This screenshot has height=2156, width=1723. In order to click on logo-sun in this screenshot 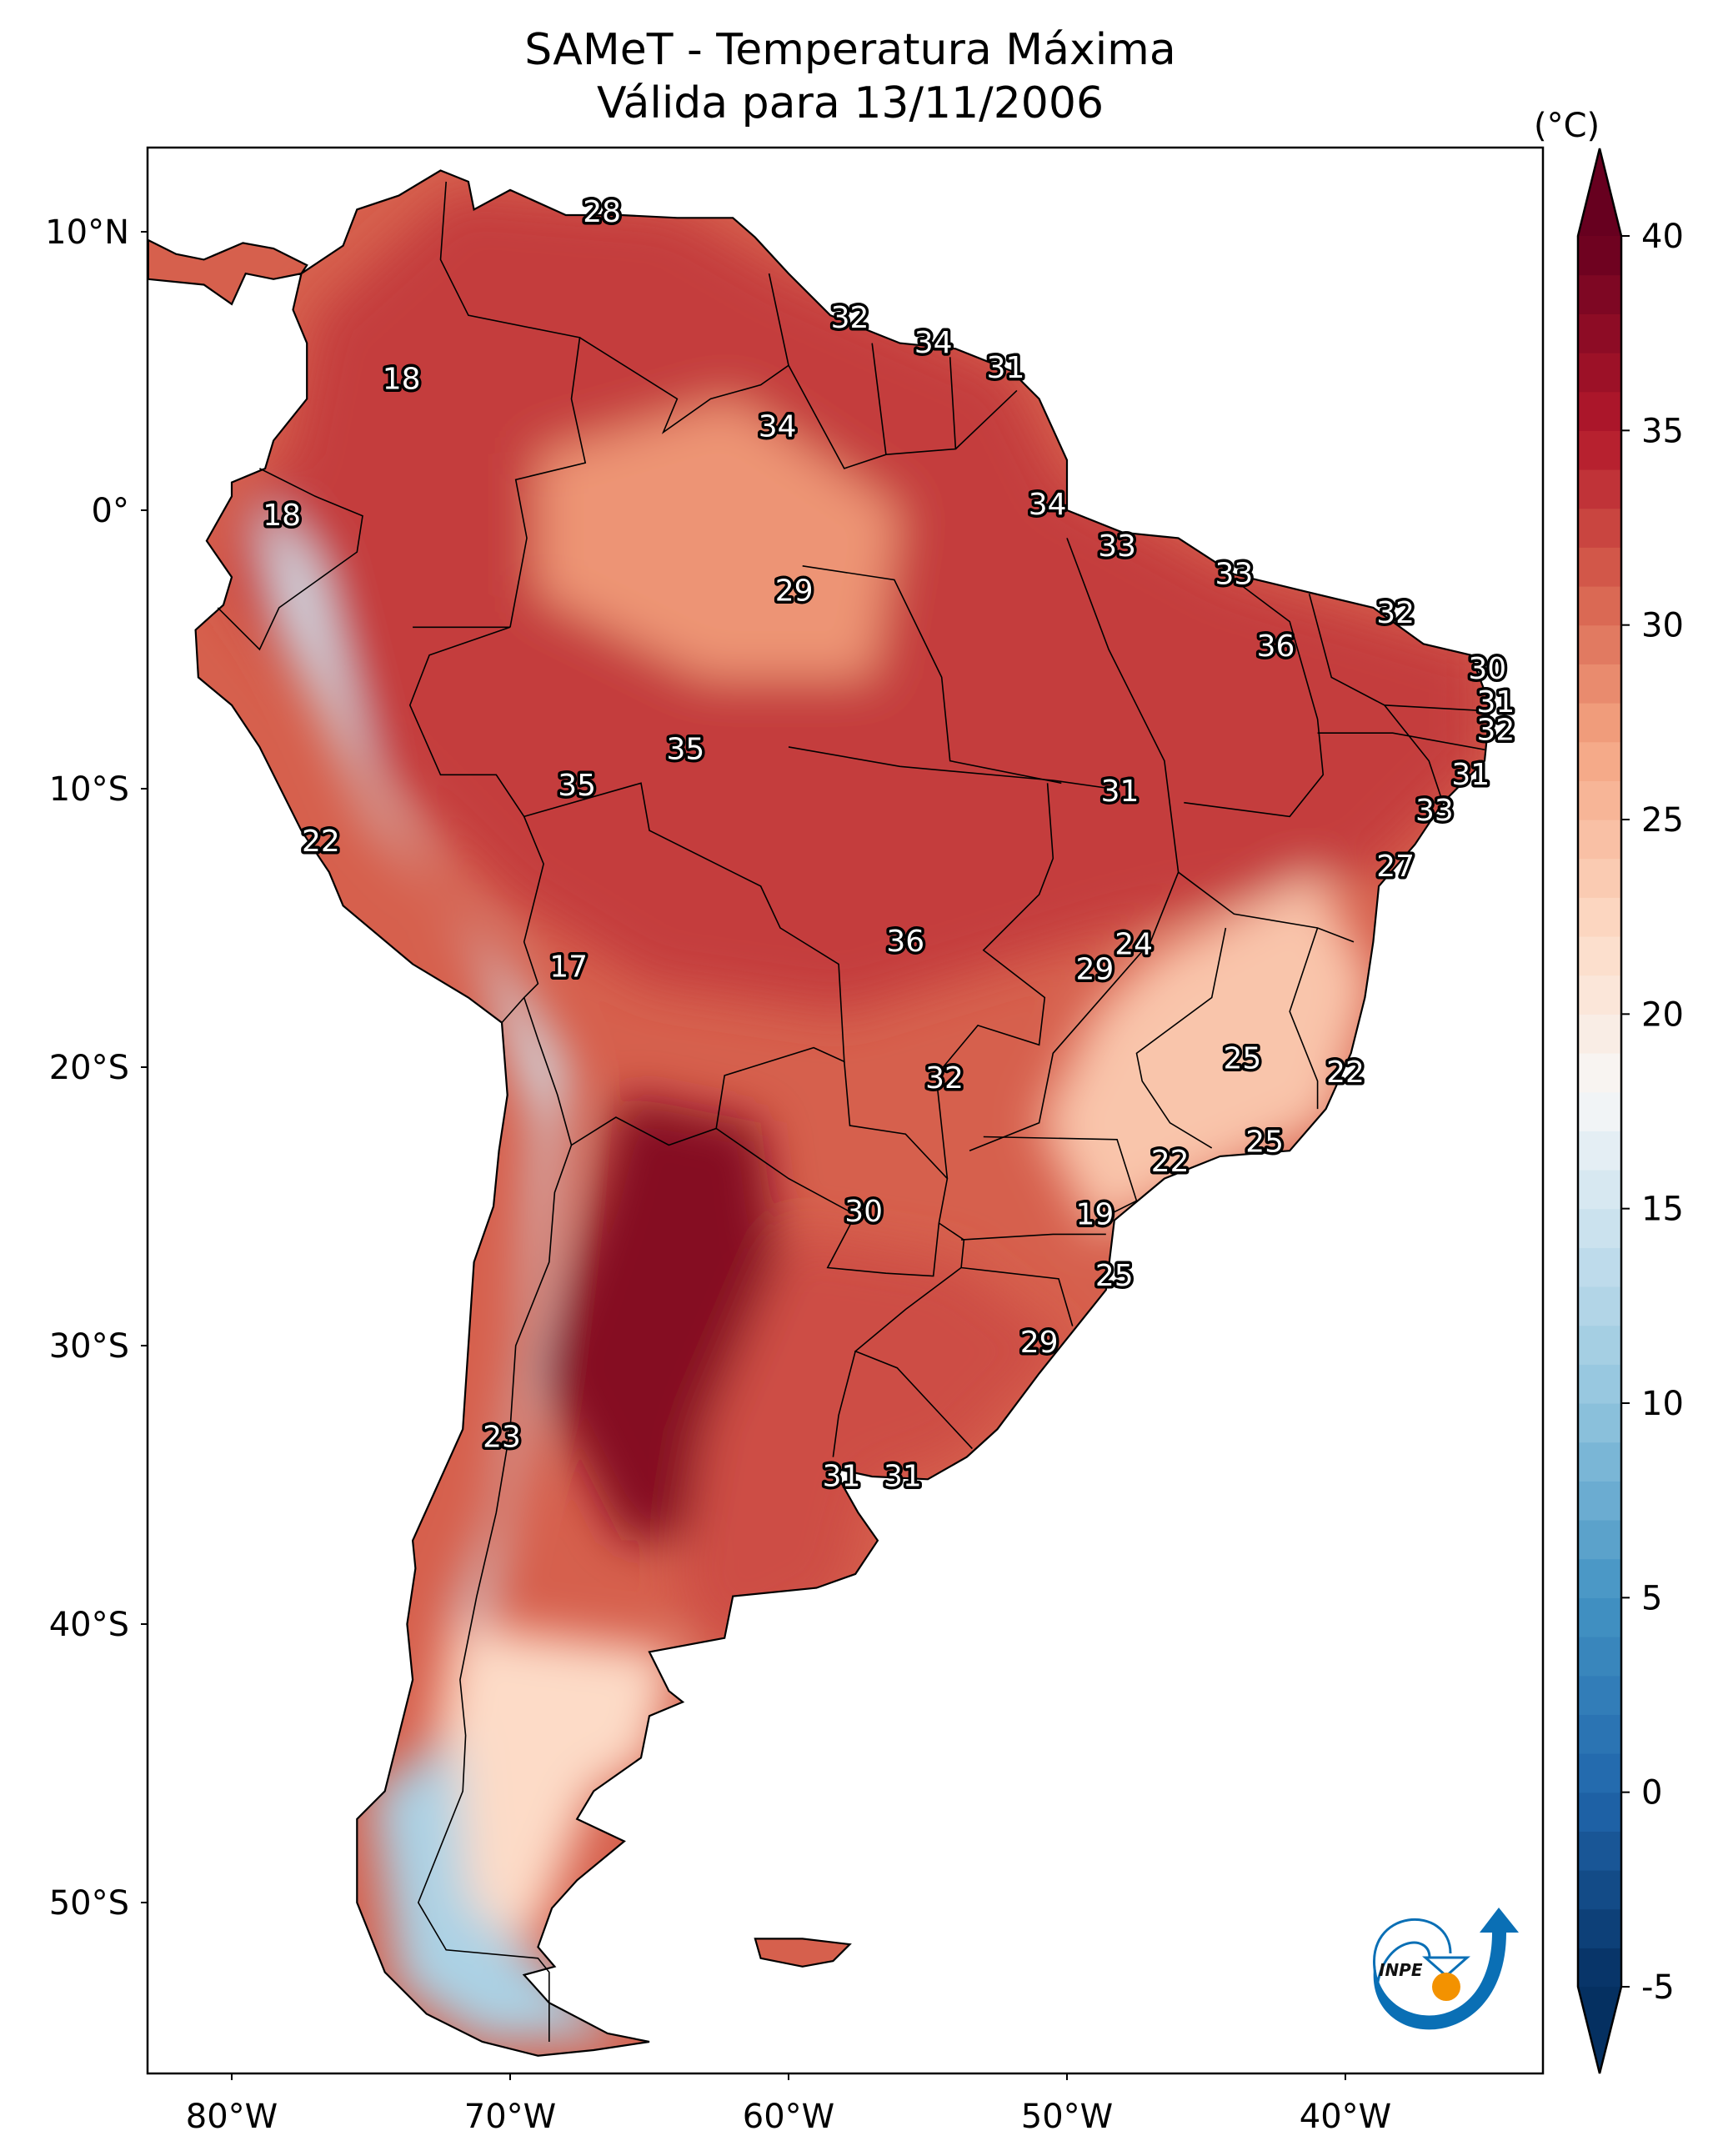, I will do `click(1446, 1987)`.